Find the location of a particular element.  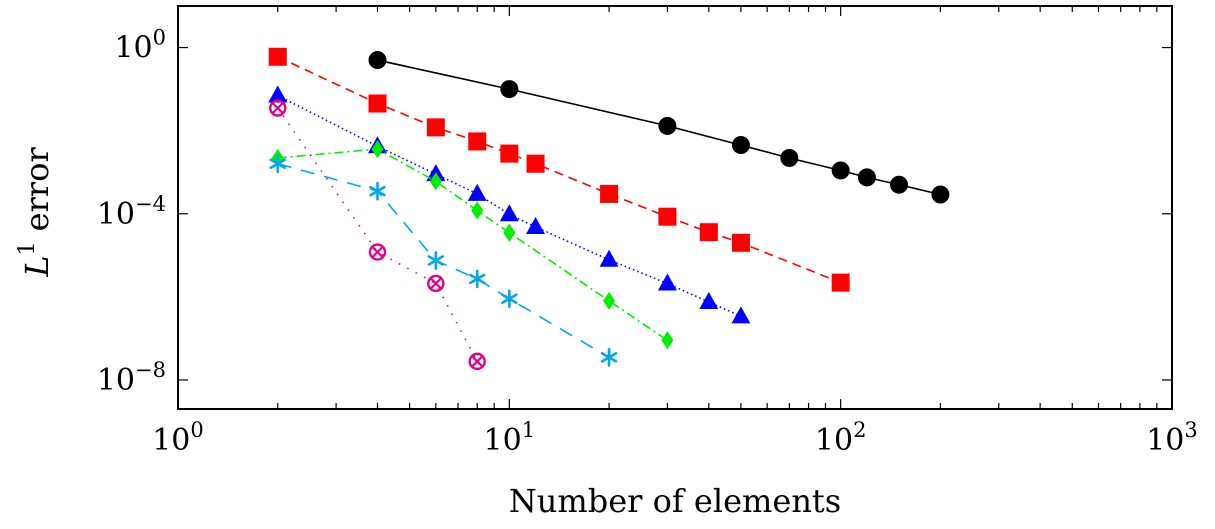

series-line-star is located at coordinates (443, 260).